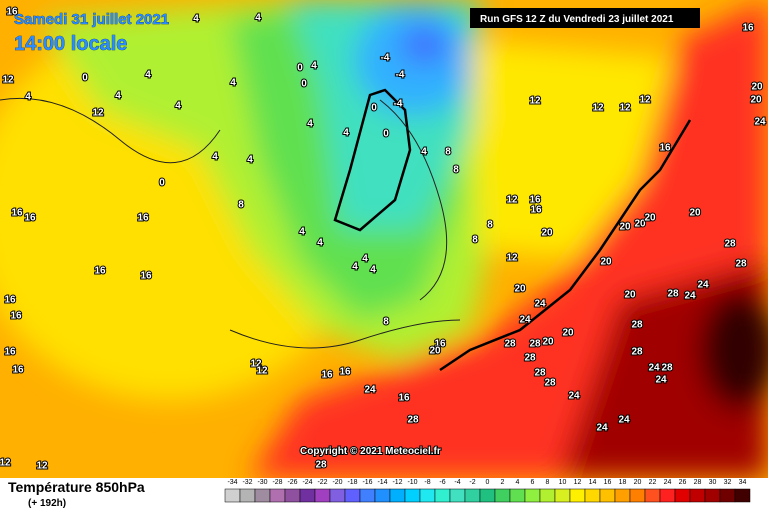 The image size is (768, 512). What do you see at coordinates (713, 482) in the screenshot?
I see `legend-tick-label: 30` at bounding box center [713, 482].